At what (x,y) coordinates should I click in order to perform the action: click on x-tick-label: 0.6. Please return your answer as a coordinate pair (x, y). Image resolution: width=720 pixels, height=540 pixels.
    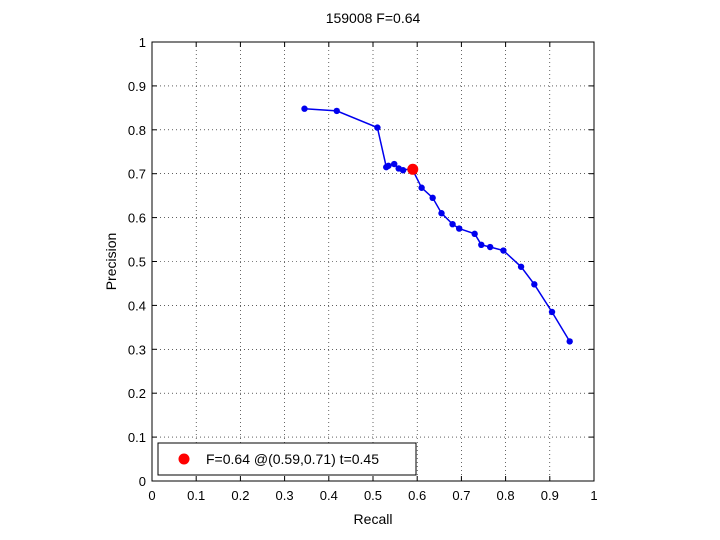
    Looking at the image, I should click on (417, 495).